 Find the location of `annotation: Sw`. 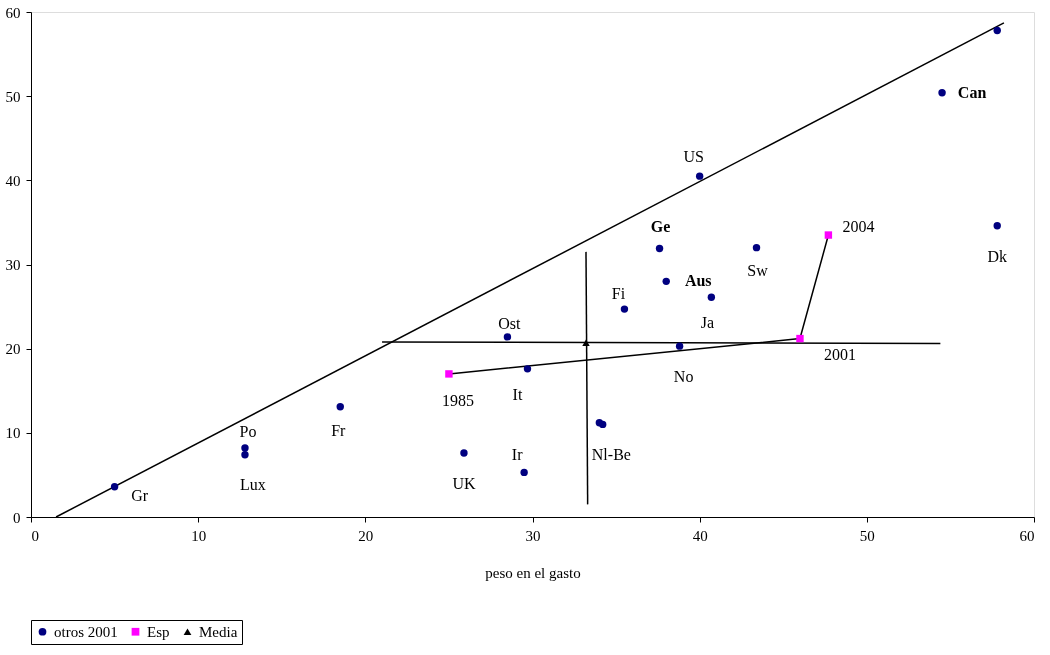

annotation: Sw is located at coordinates (758, 270).